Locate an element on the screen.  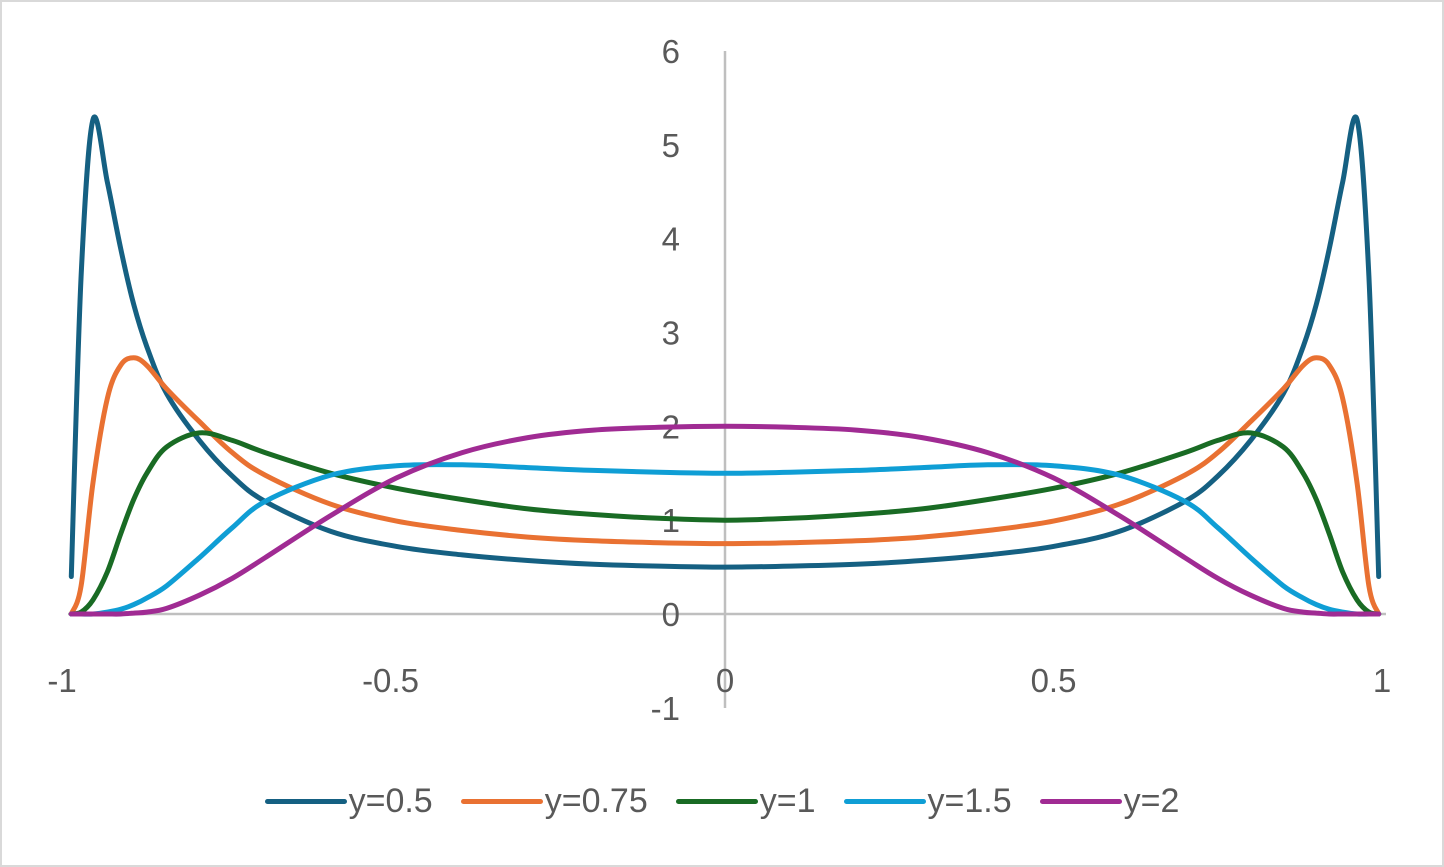
x-tick-label: -0.5 is located at coordinates (390, 680).